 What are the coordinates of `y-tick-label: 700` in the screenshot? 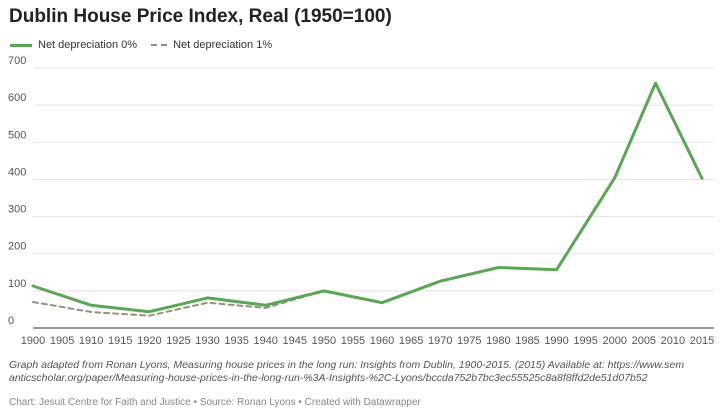 It's located at (17, 61).